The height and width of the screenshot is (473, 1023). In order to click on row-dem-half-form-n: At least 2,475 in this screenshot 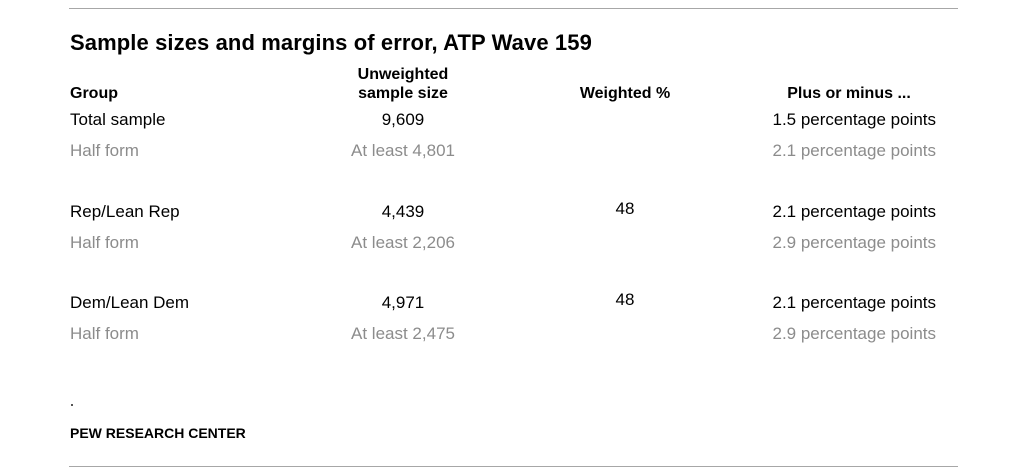, I will do `click(403, 333)`.